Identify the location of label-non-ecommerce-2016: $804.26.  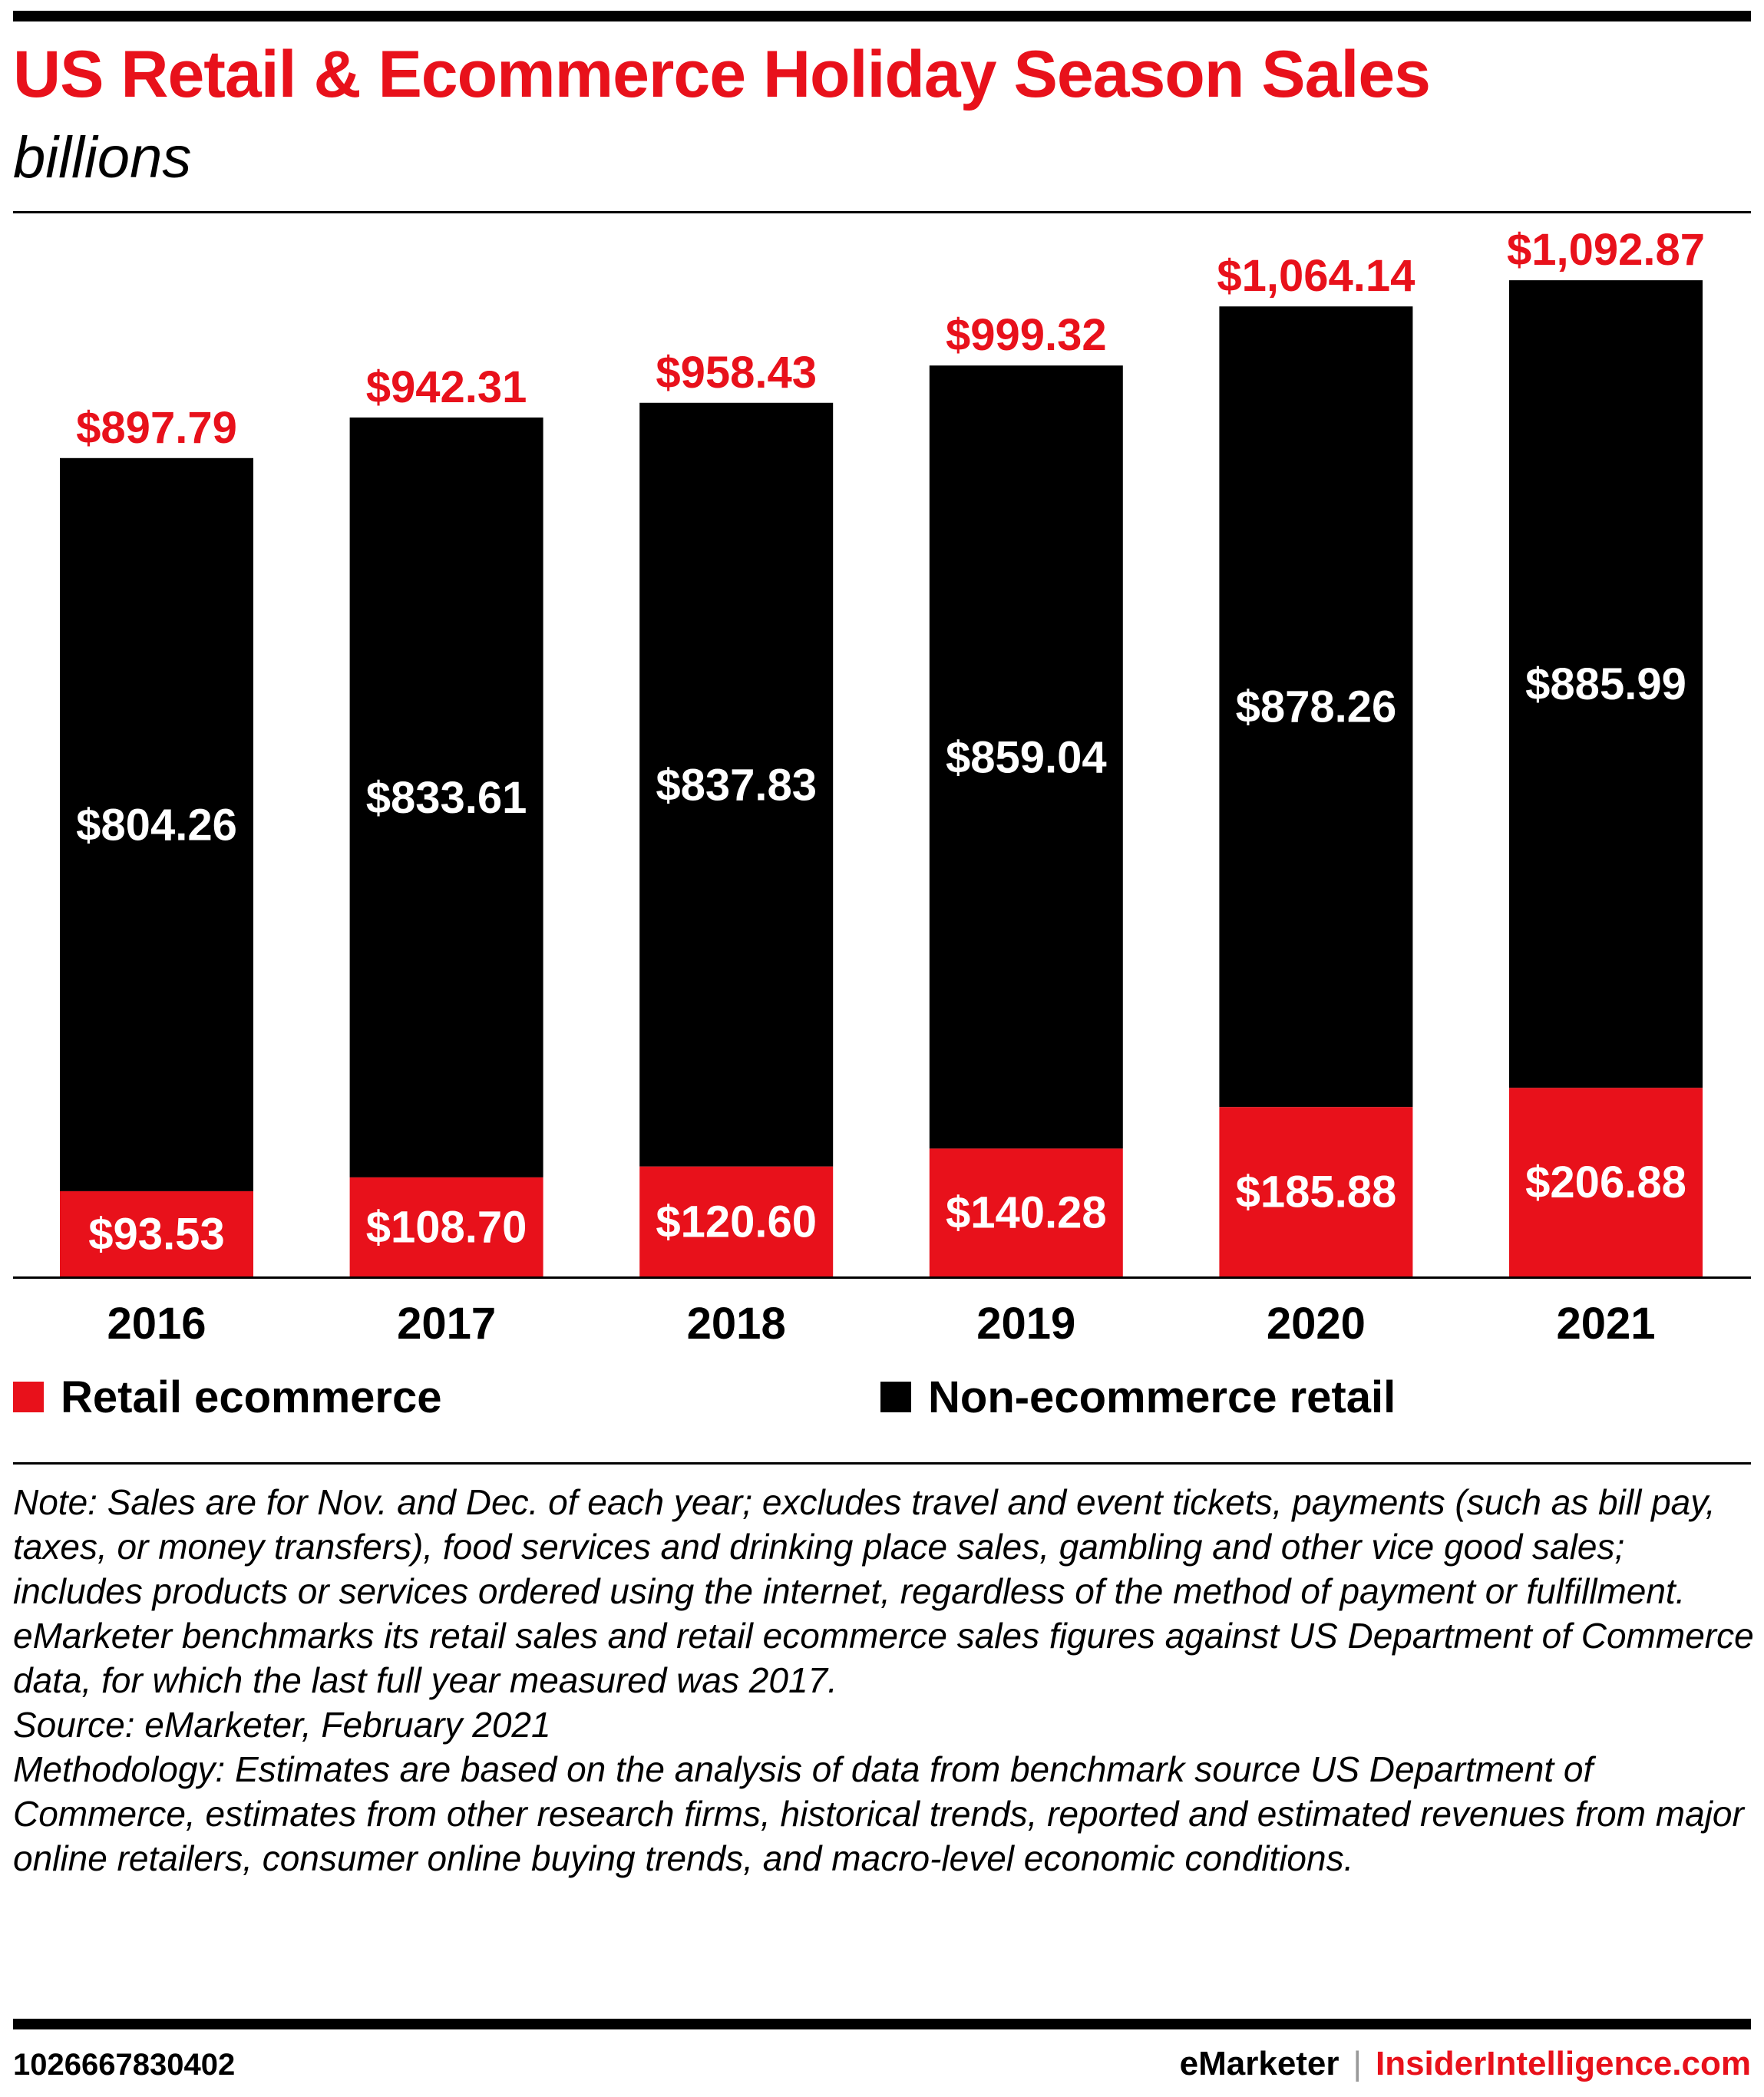
(156, 825).